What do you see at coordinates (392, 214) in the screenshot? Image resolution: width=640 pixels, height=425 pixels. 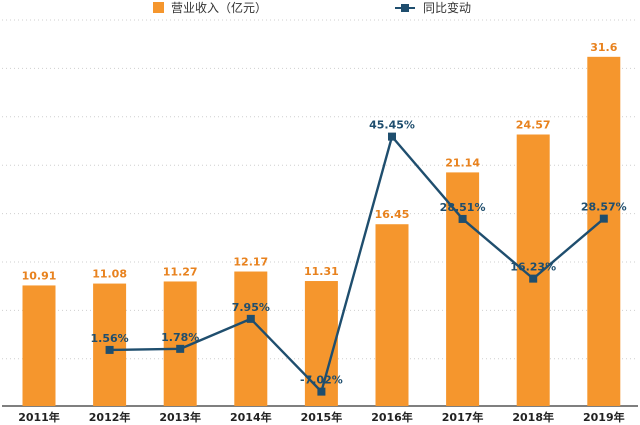 I see `bar-value-label: 16.45` at bounding box center [392, 214].